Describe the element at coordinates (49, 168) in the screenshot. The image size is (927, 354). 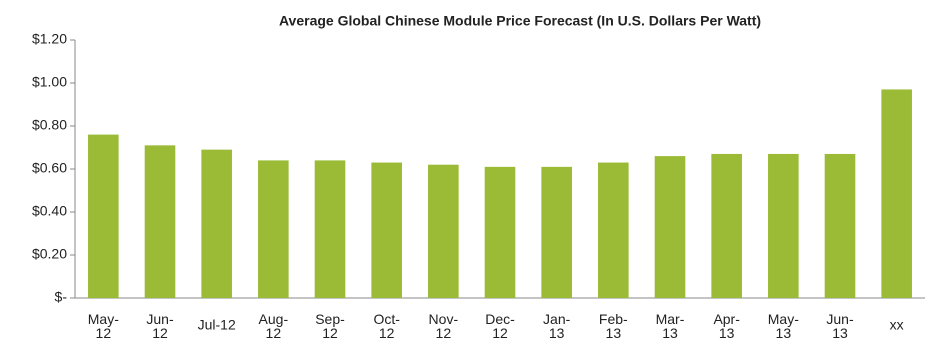
I see `y-tick-label: $0.60` at that location.